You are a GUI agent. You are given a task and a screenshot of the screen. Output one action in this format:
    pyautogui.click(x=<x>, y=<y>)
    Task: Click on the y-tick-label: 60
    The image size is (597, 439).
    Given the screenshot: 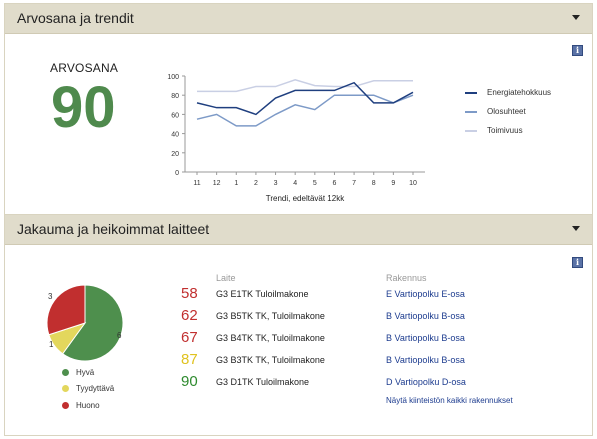 What is the action you would take?
    pyautogui.click(x=175, y=115)
    